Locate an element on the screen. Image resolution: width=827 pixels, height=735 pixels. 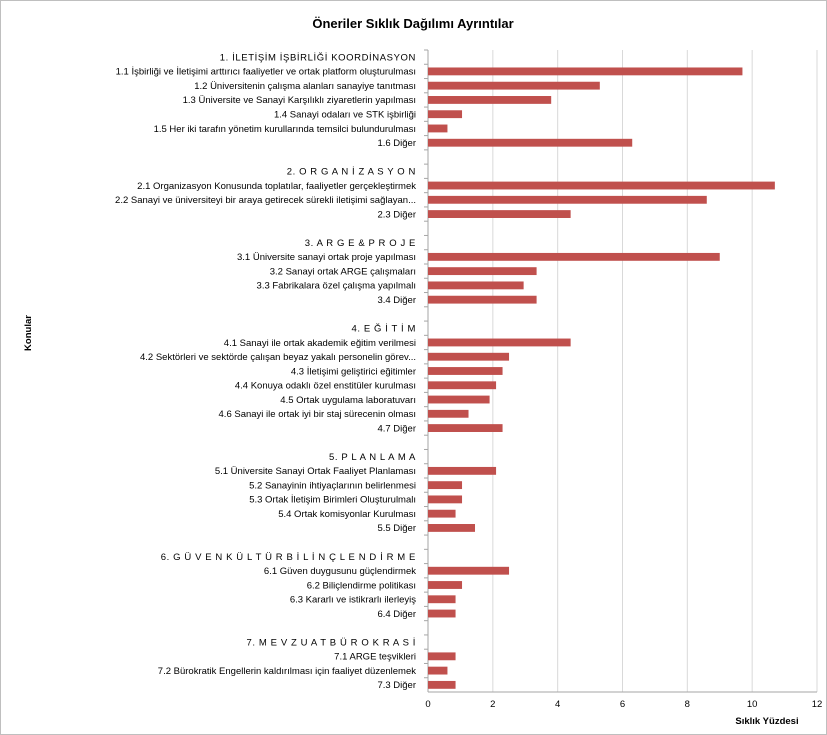
chart-title: Öneriler Sıklık Dağılımı Ayrıntılar is located at coordinates (412, 23).